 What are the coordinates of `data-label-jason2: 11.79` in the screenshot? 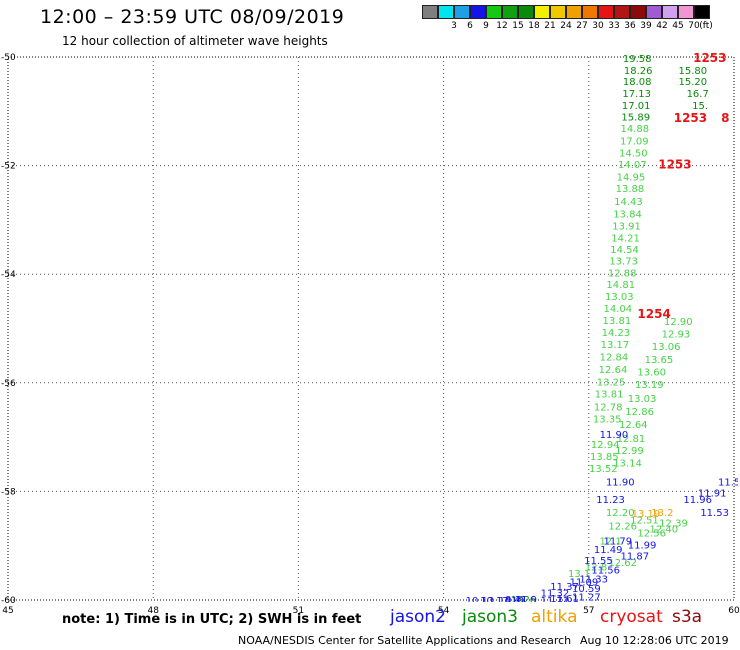 It's located at (618, 541).